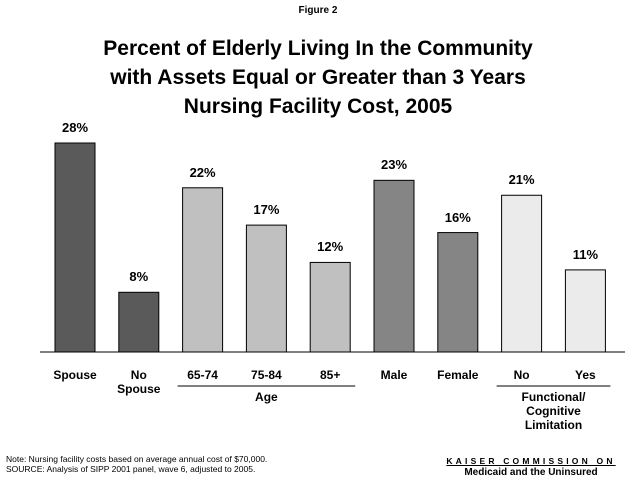 The image size is (636, 480). Describe the element at coordinates (139, 382) in the screenshot. I see `x-tick-label: No Spouse` at that location.